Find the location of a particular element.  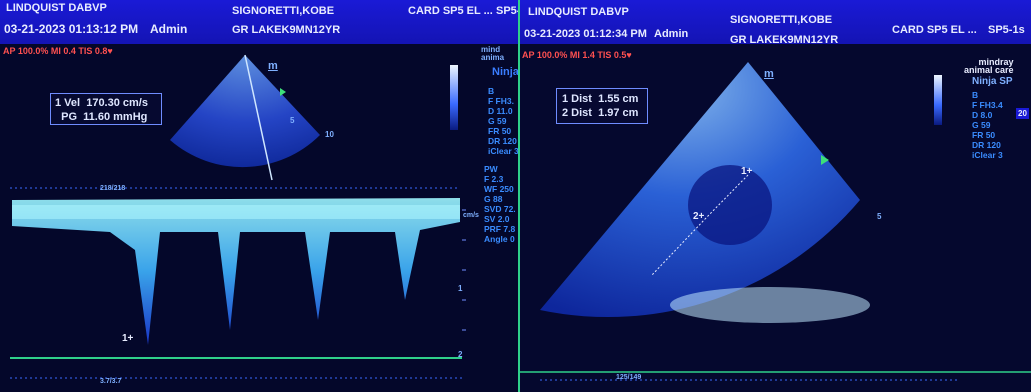

left-timeline-top-label: 218/218 is located at coordinates (113, 188).